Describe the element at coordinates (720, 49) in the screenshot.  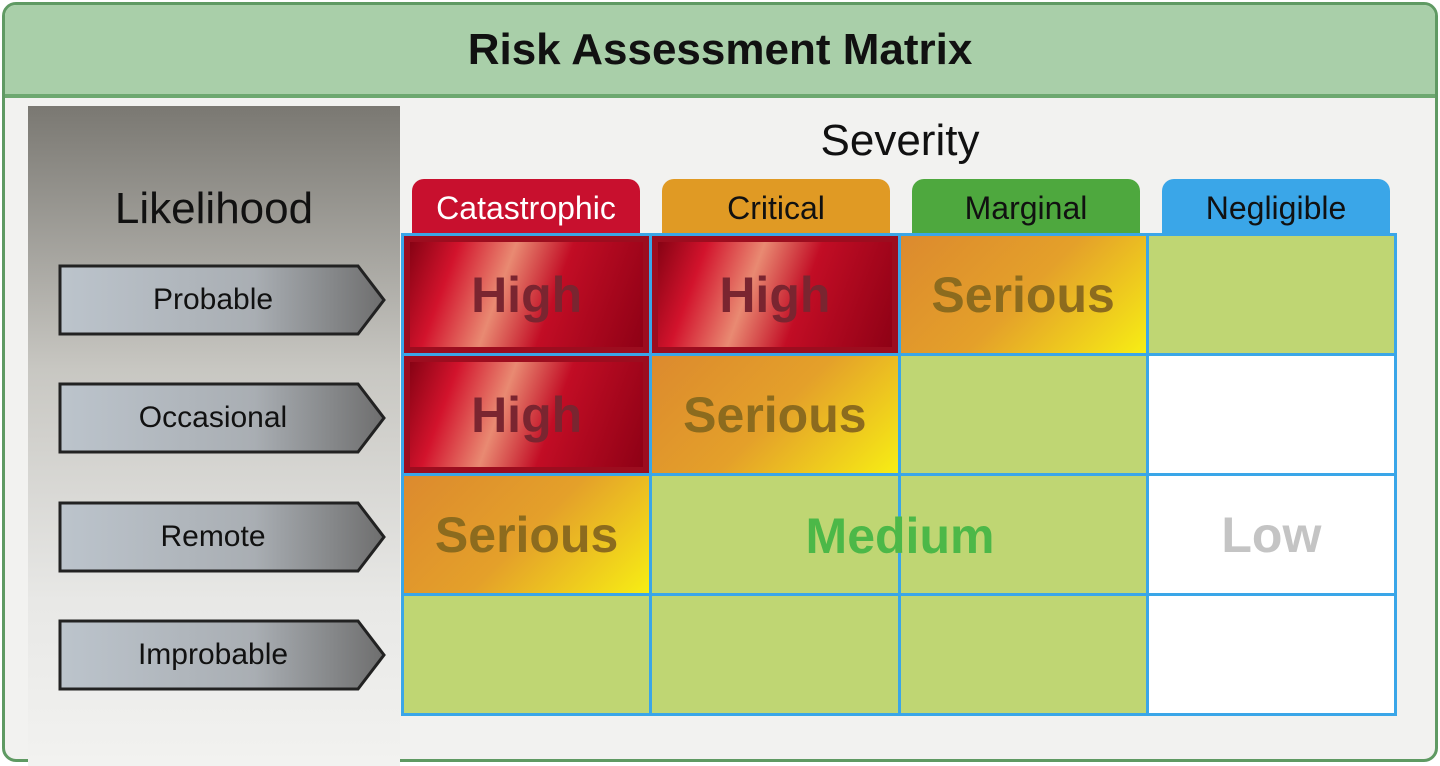
I see `page-title: Risk Assessment Matrix` at that location.